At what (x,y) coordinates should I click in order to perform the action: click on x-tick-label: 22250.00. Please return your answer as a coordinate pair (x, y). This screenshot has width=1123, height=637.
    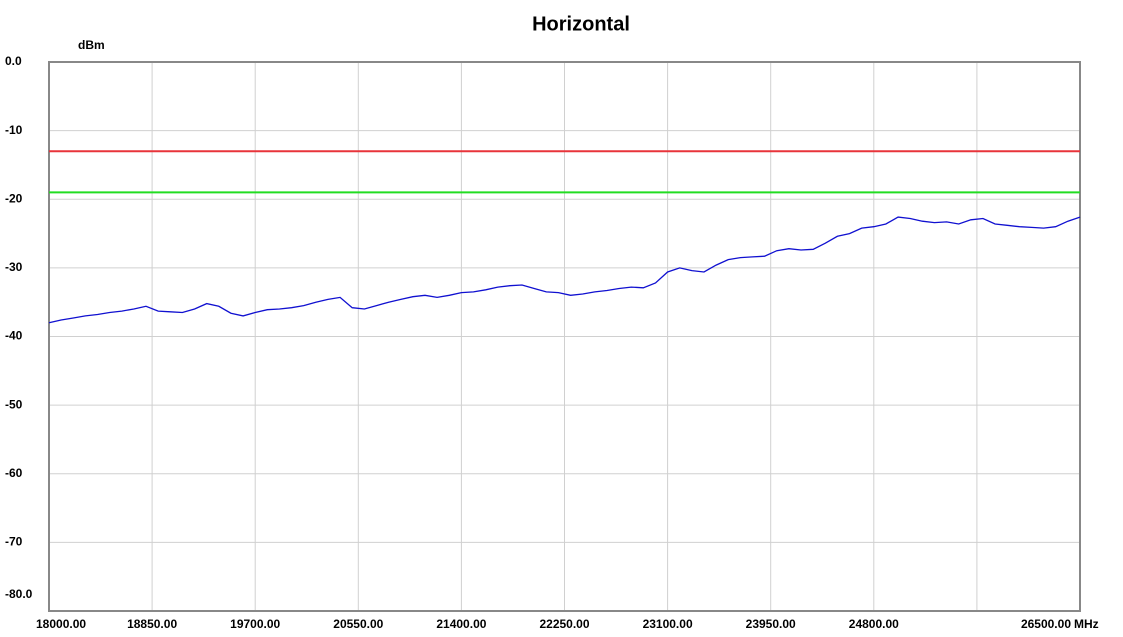
    Looking at the image, I should click on (564, 624).